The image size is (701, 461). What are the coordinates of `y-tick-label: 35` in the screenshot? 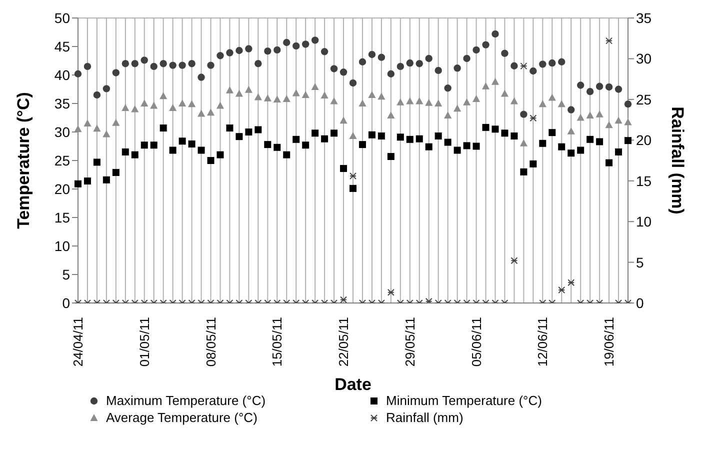 It's located at (62, 103).